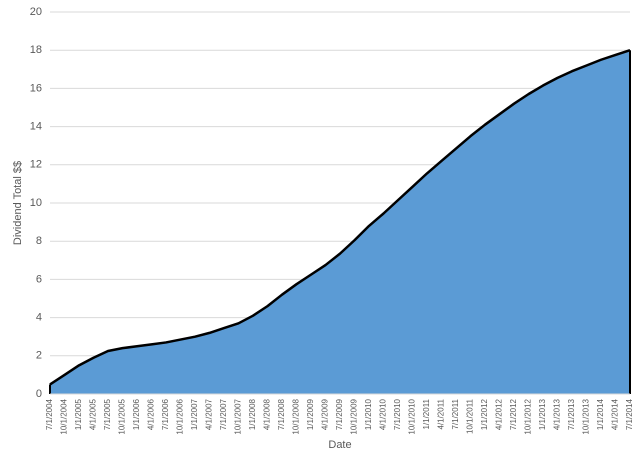 This screenshot has height=464, width=640. I want to click on y-tick-label: 0, so click(39, 394).